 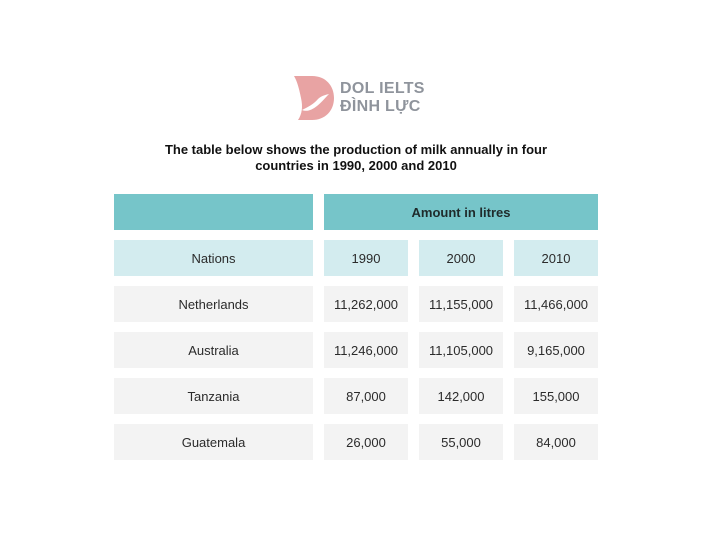 I want to click on logo-text-line2: ĐÌNH LỰC, so click(x=380, y=106).